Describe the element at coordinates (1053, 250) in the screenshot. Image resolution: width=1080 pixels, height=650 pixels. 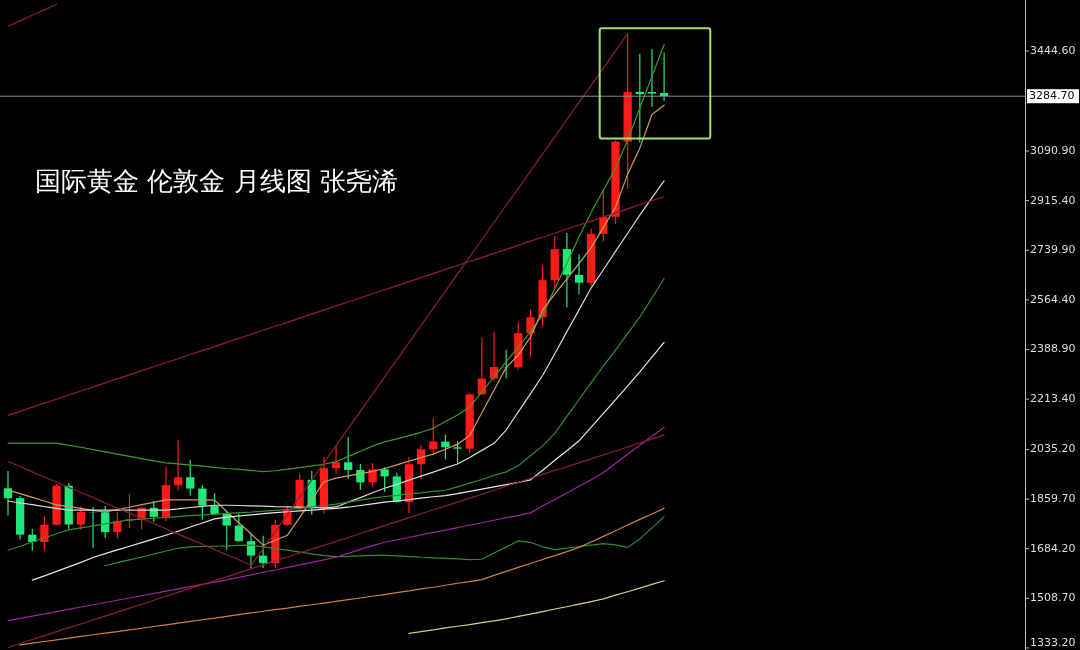
I see `y-tick-label: 2739.90` at that location.